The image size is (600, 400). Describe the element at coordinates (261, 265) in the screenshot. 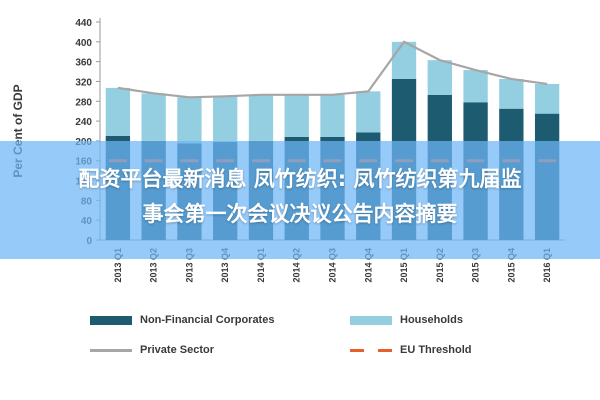

I see `x-tick-label: 2014 Q1` at that location.